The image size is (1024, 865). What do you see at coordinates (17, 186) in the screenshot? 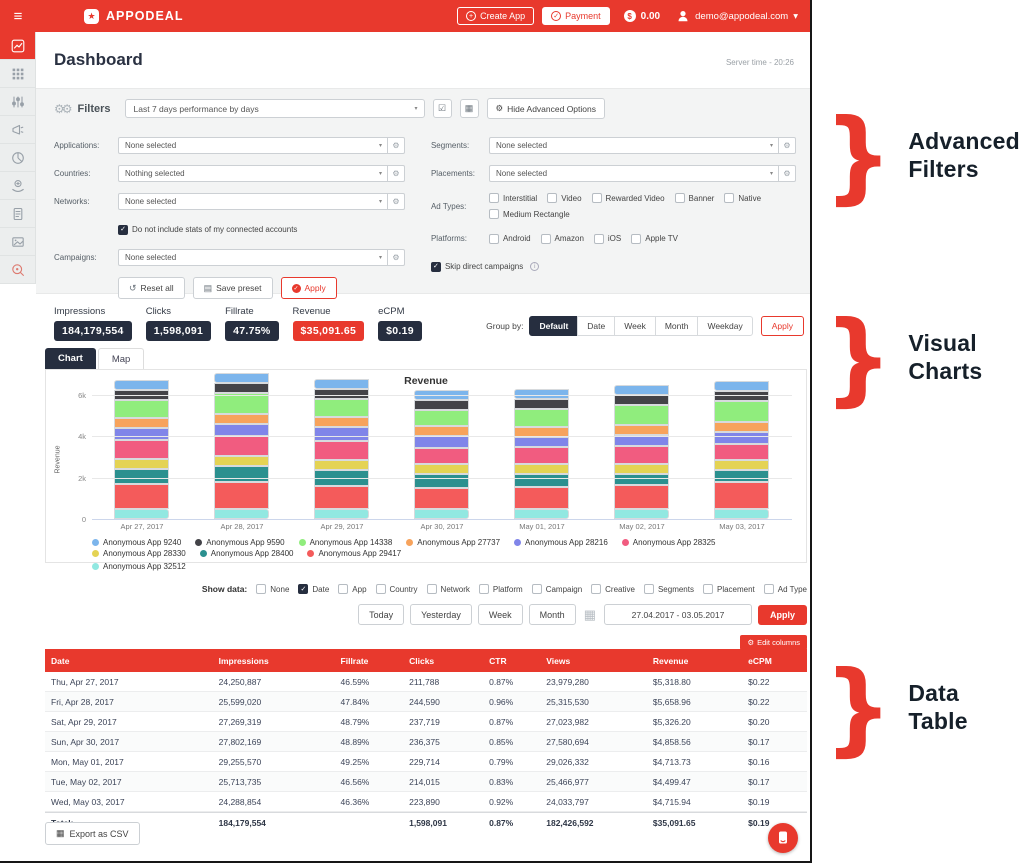
I see `sidebar-item-payouts` at bounding box center [17, 186].